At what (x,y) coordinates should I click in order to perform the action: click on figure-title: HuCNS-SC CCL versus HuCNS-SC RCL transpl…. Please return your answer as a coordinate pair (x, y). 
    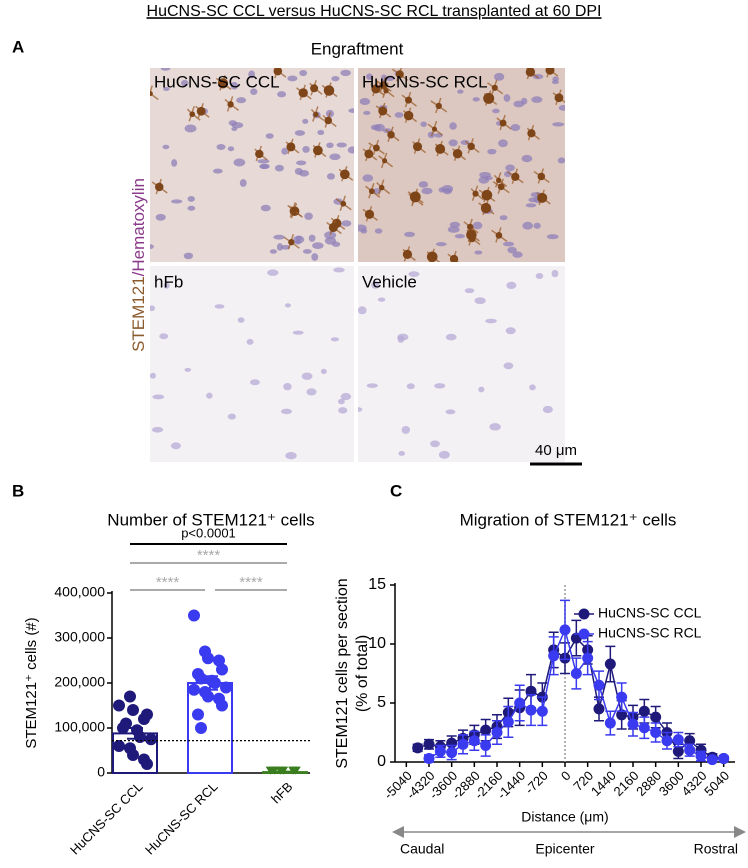
    Looking at the image, I should click on (374, 11).